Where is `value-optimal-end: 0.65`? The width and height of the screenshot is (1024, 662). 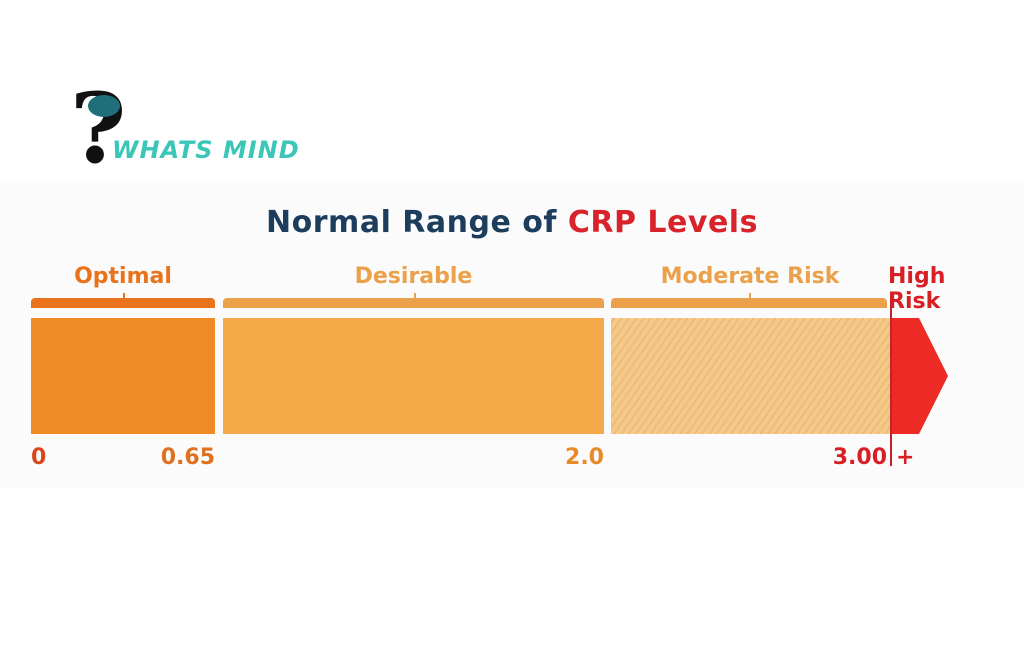 value-optimal-end: 0.65 is located at coordinates (187, 457).